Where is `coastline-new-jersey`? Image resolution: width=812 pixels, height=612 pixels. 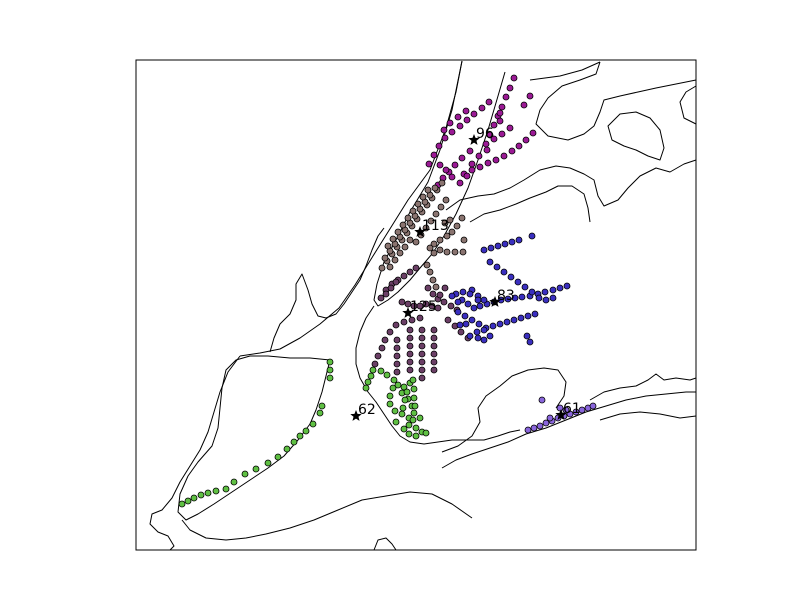 coastline-new-jersey is located at coordinates (195, 453).